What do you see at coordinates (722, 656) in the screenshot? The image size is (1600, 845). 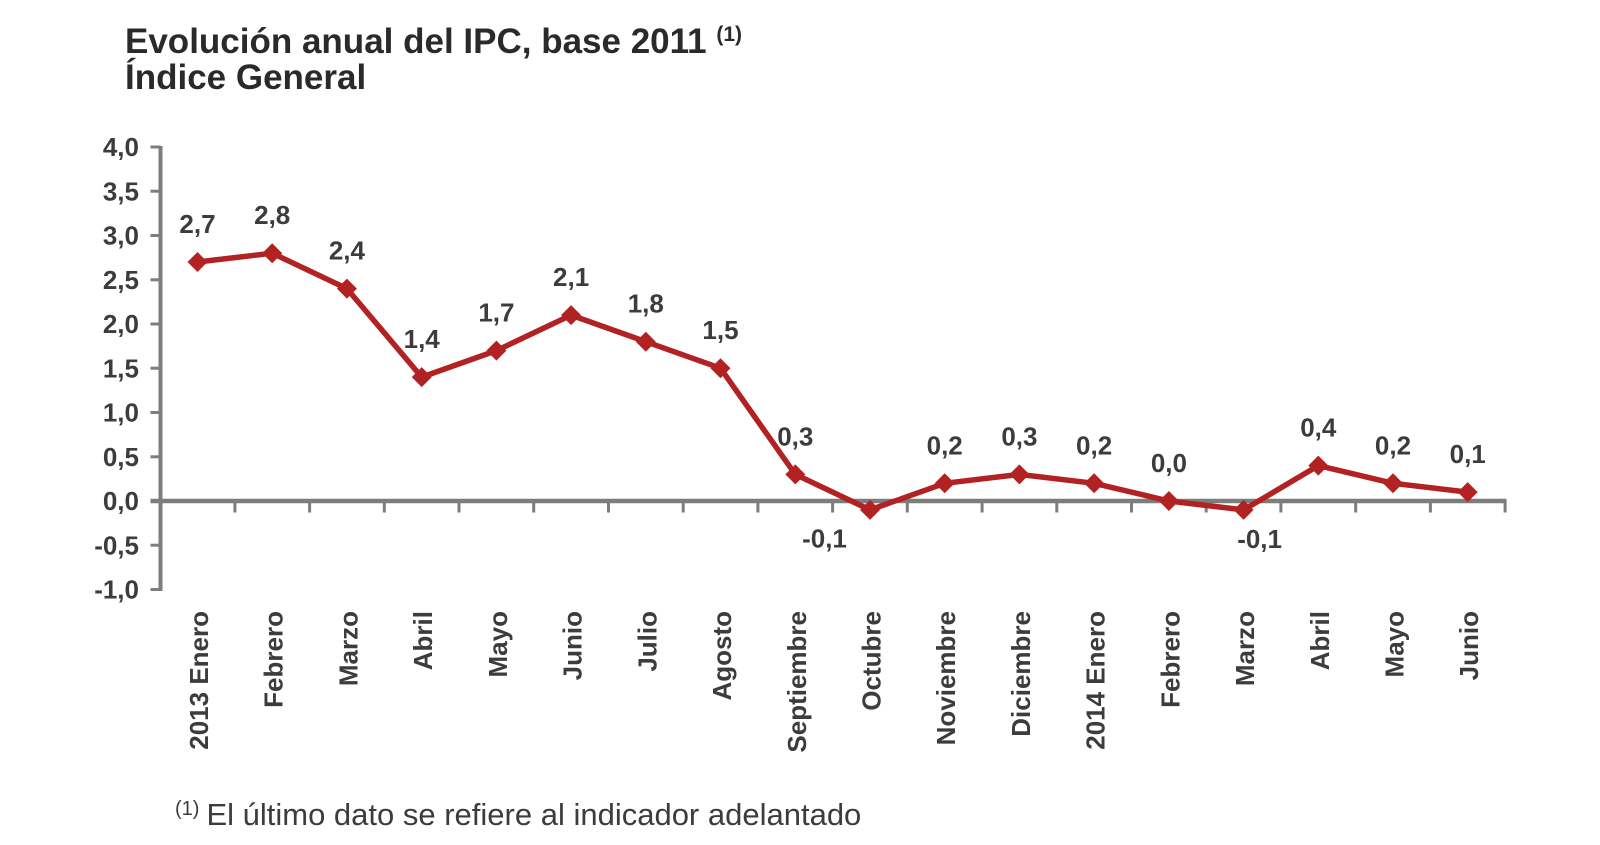 I see `svg-text: Agosto` at bounding box center [722, 656].